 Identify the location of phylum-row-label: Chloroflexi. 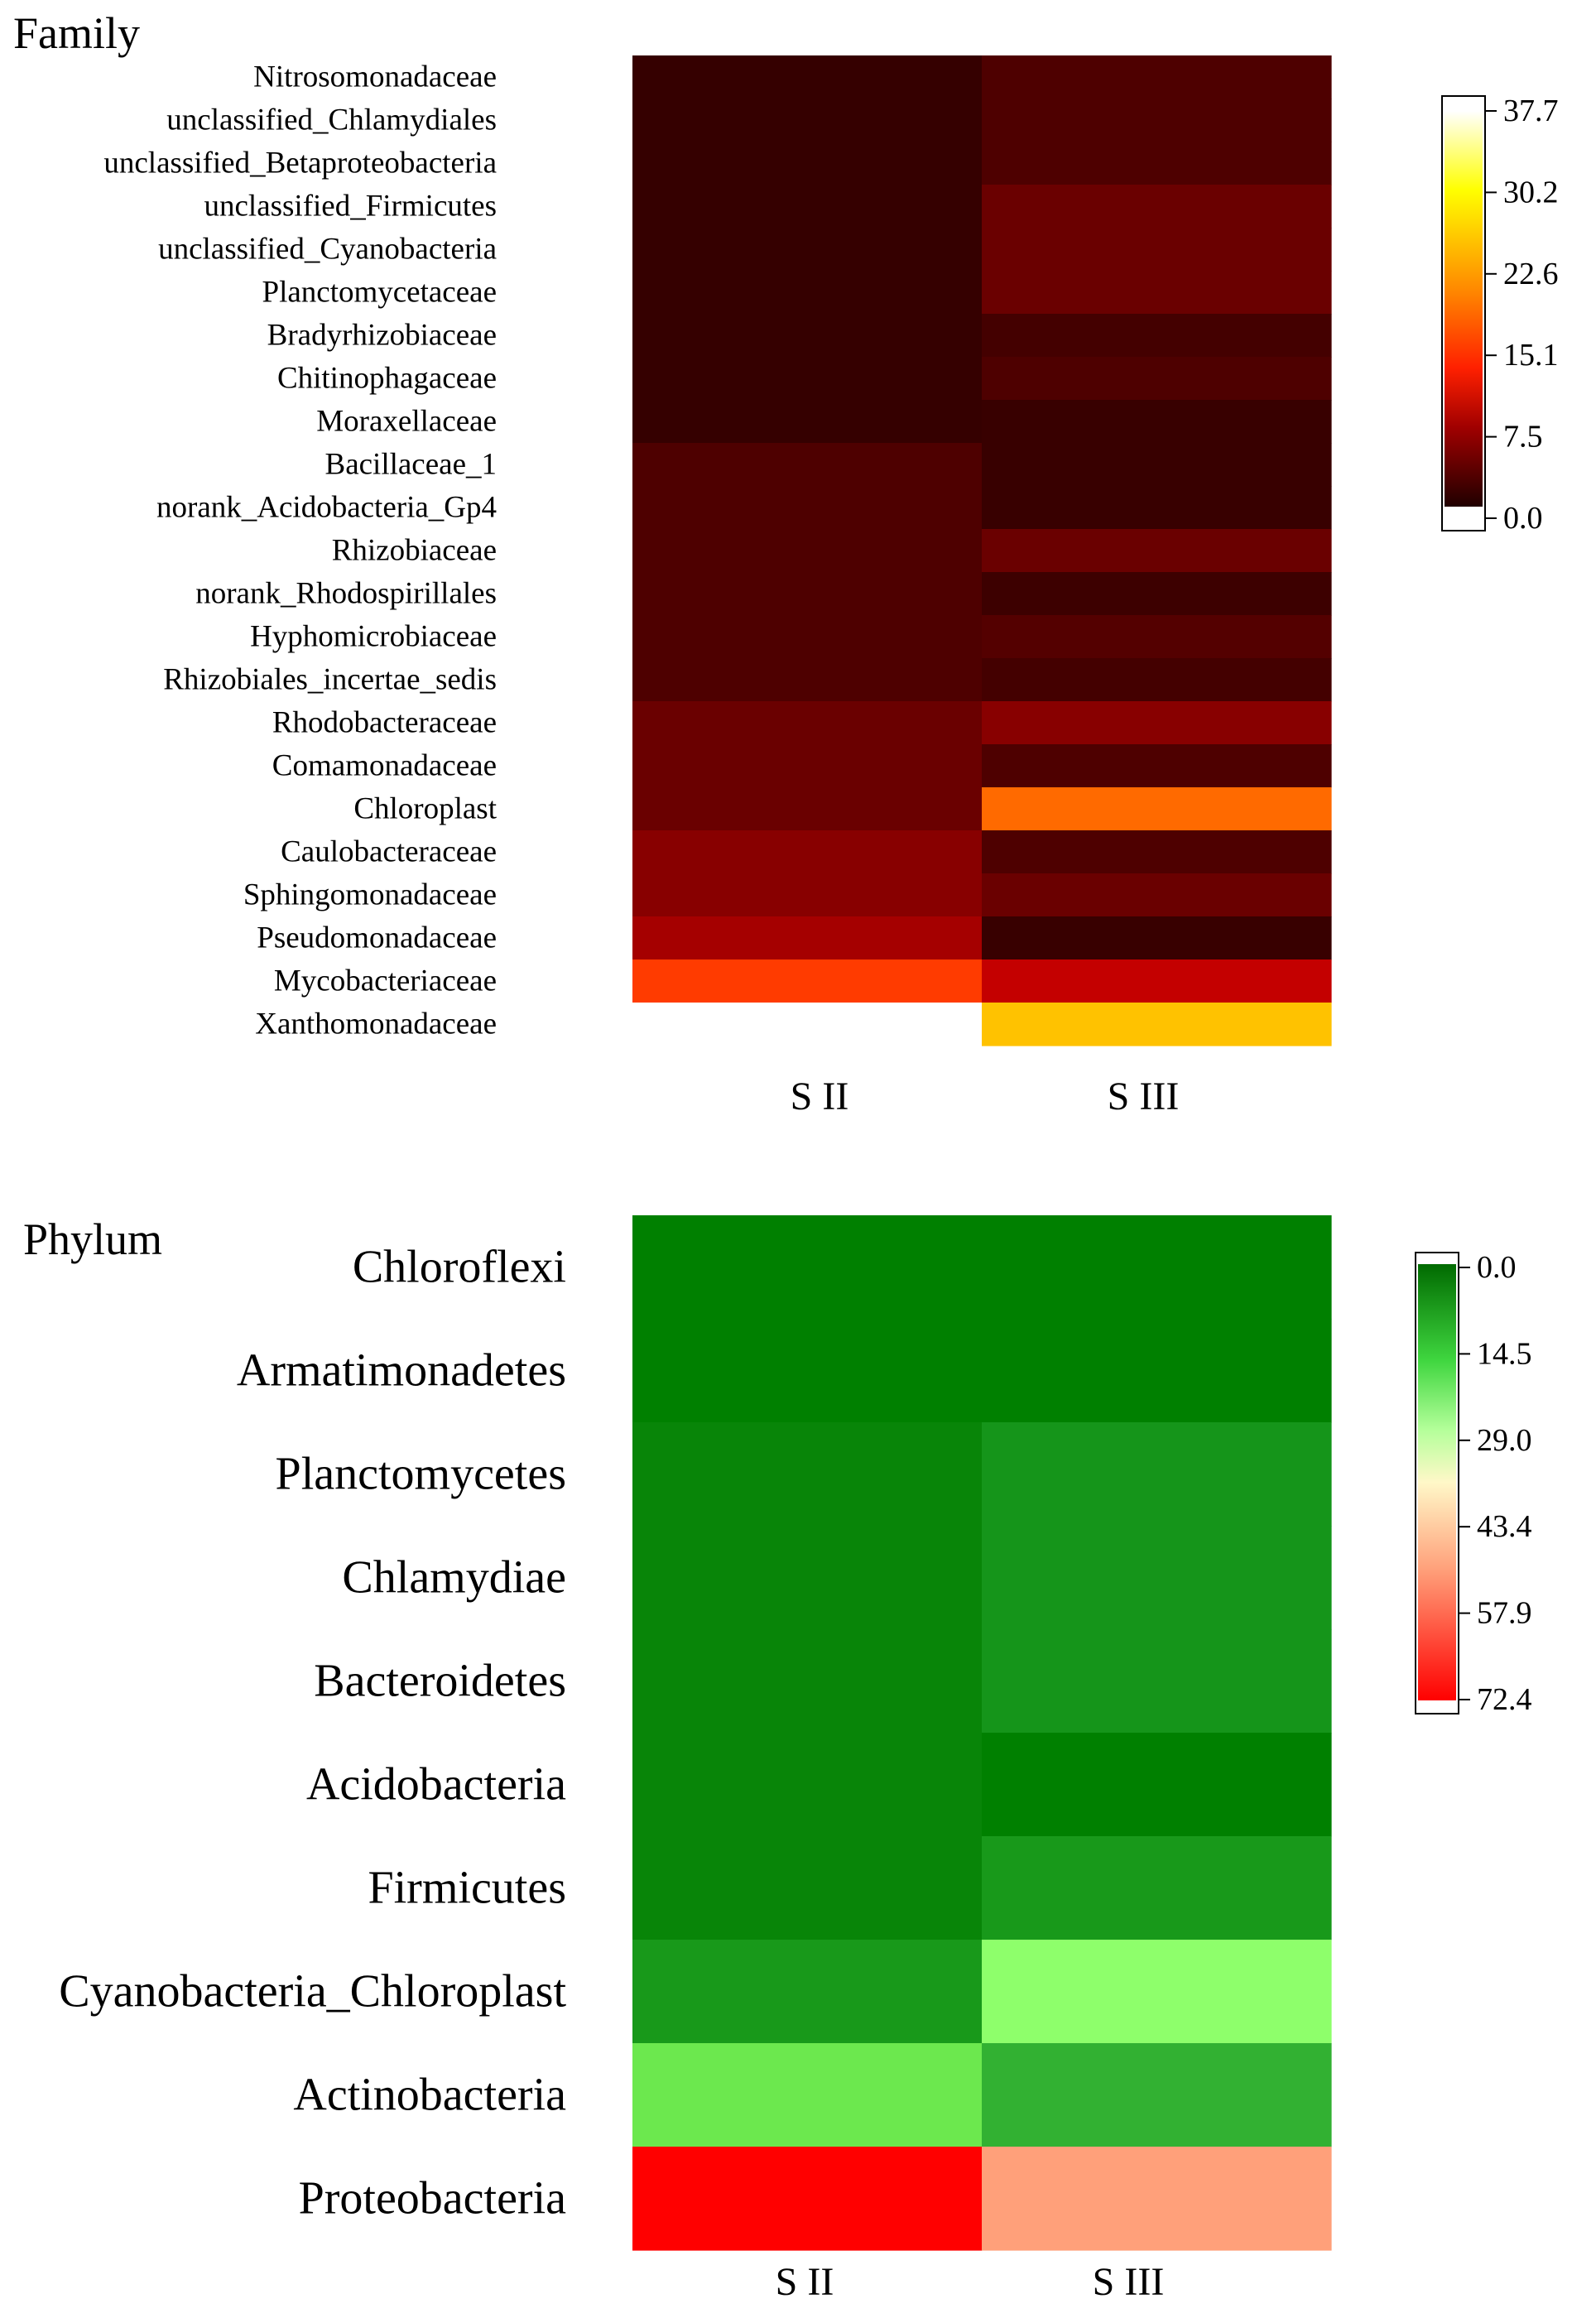
(459, 1267).